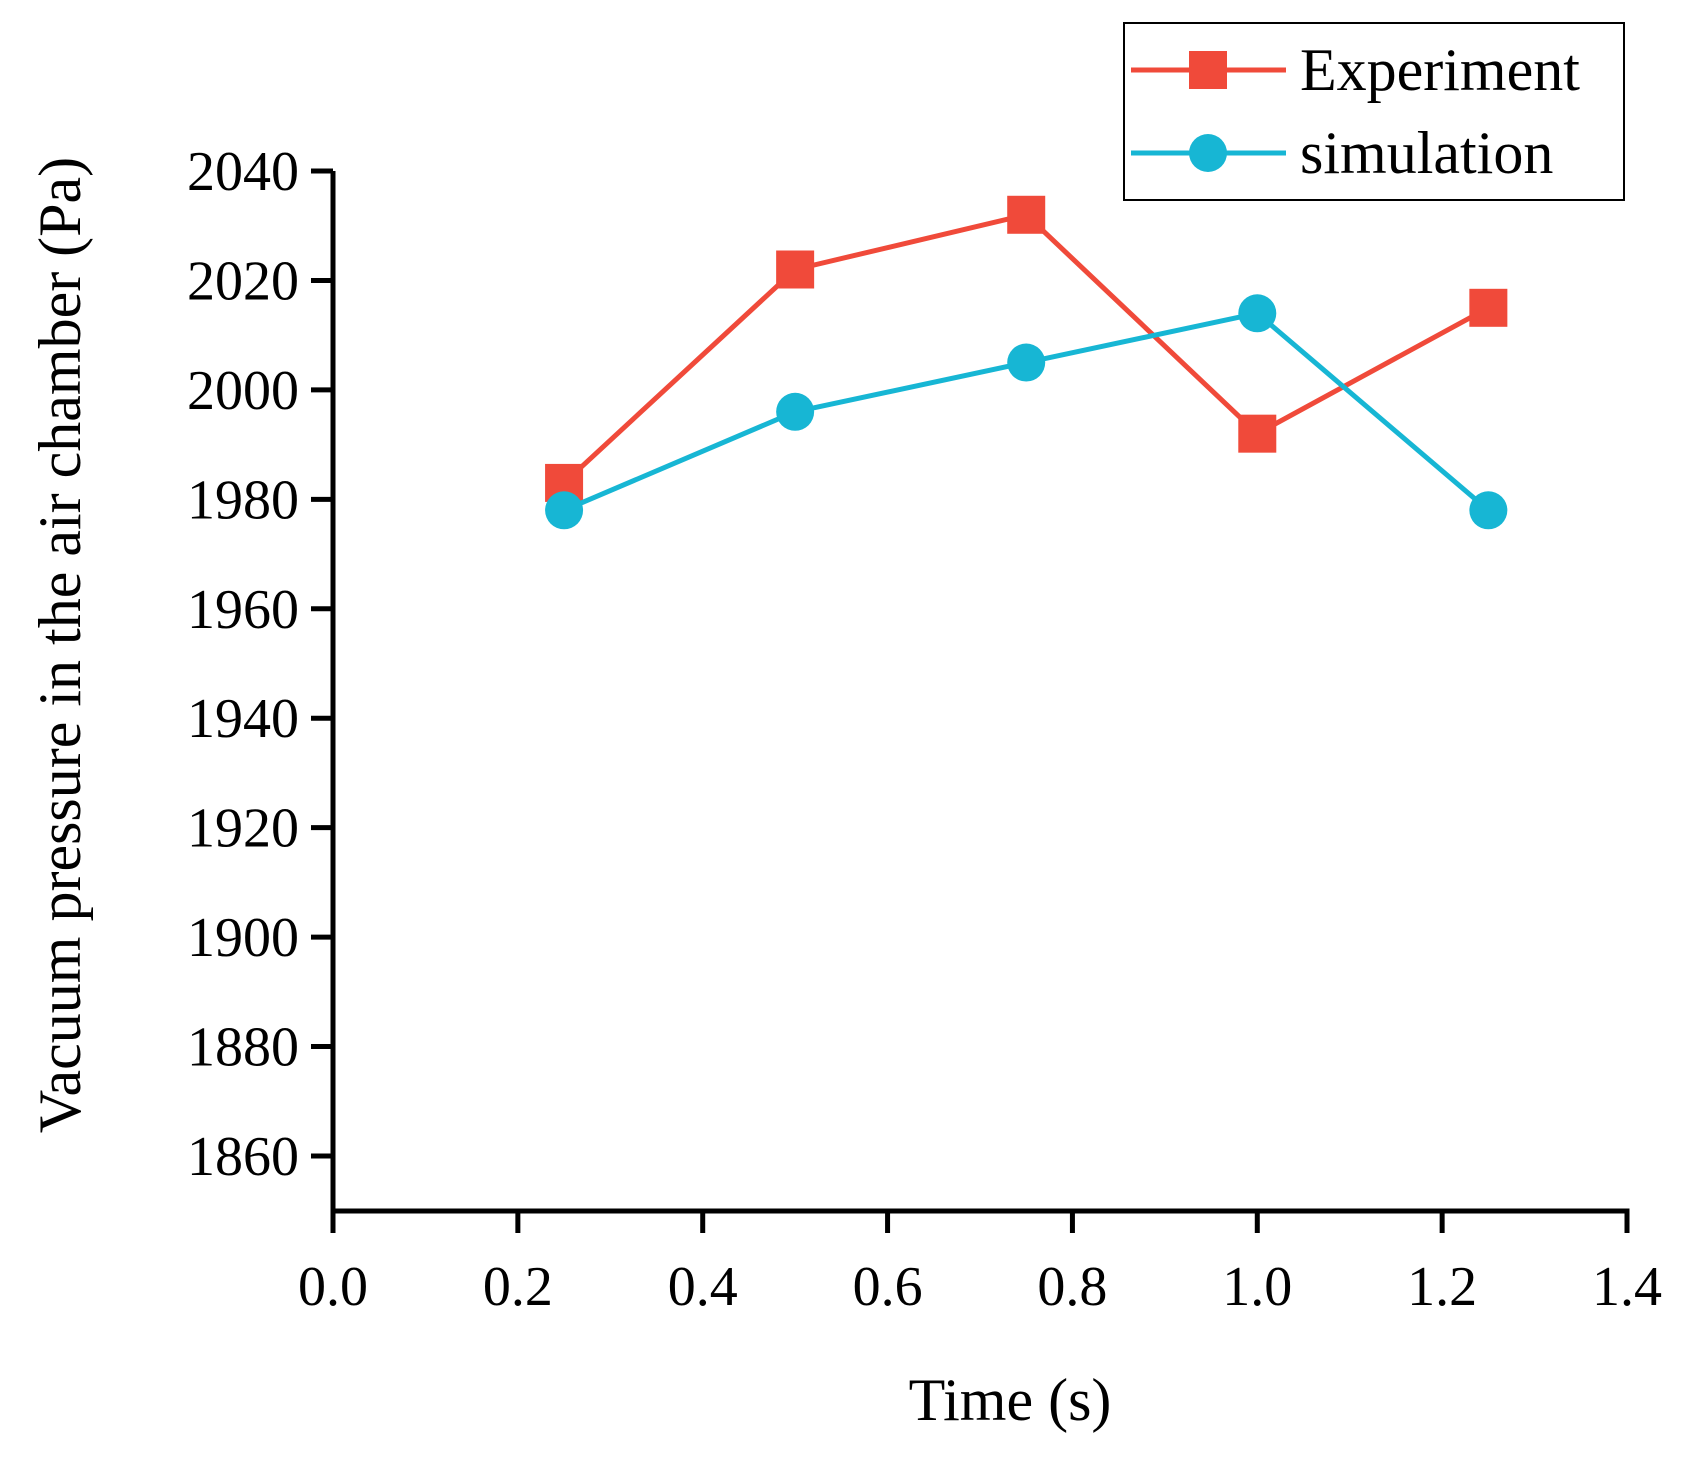 Image resolution: width=1684 pixels, height=1457 pixels. I want to click on x-axis-ticks: 0.0 0.2 0.4 0.6 0.8 1.0 1.2 1.4, so click(980, 1264).